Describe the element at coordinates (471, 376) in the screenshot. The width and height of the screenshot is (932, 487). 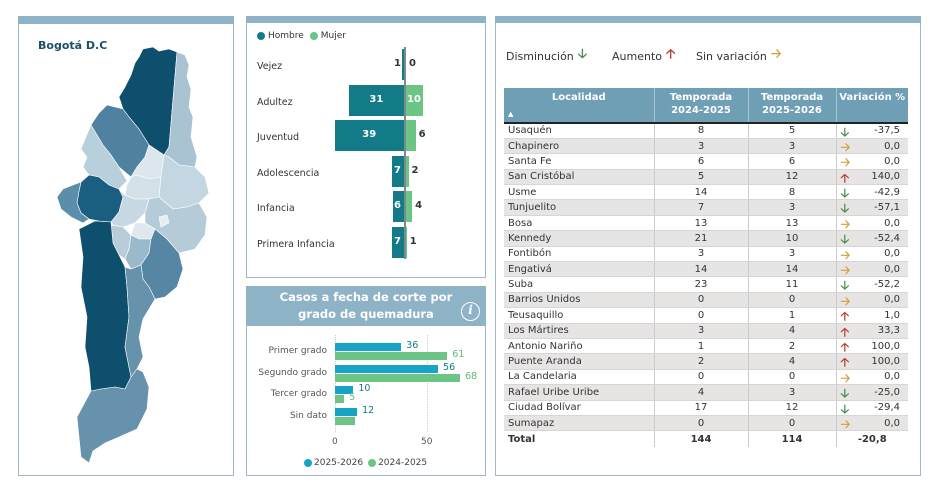
I see `value-label-2024-2025: 68` at that location.